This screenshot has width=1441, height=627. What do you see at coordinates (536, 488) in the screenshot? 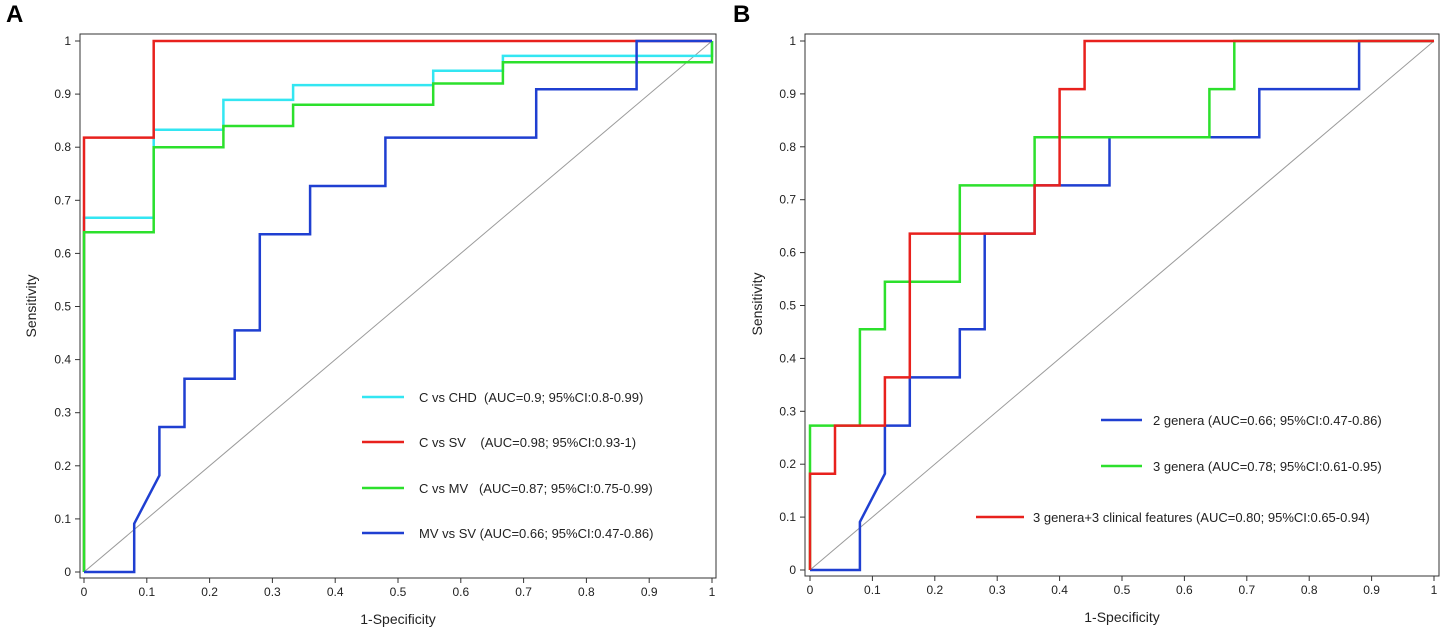
I see `legend-label-c-vs-mv: C vs MV (AUC=0.87; 95%CI:0.75-0.99)` at bounding box center [536, 488].